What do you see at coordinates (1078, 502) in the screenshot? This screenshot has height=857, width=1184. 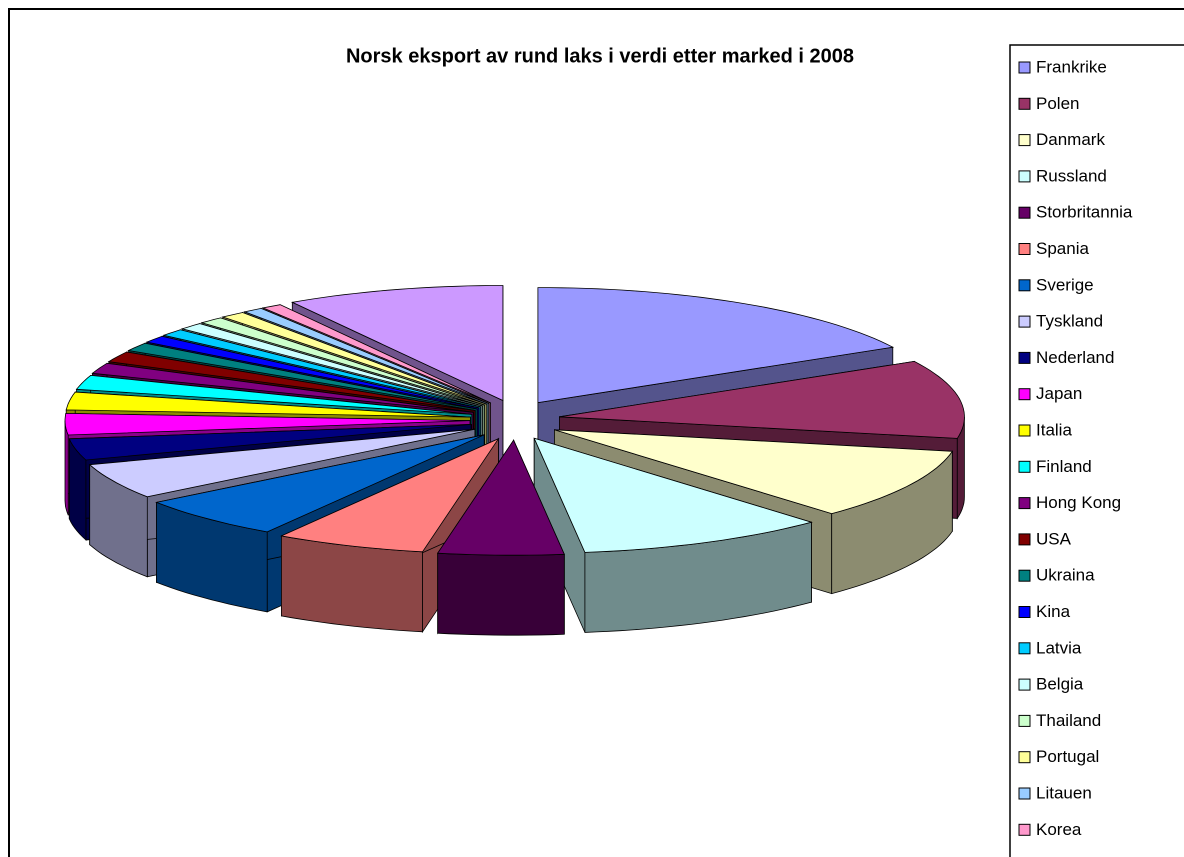 I see `legend-label: Hong Kong` at bounding box center [1078, 502].